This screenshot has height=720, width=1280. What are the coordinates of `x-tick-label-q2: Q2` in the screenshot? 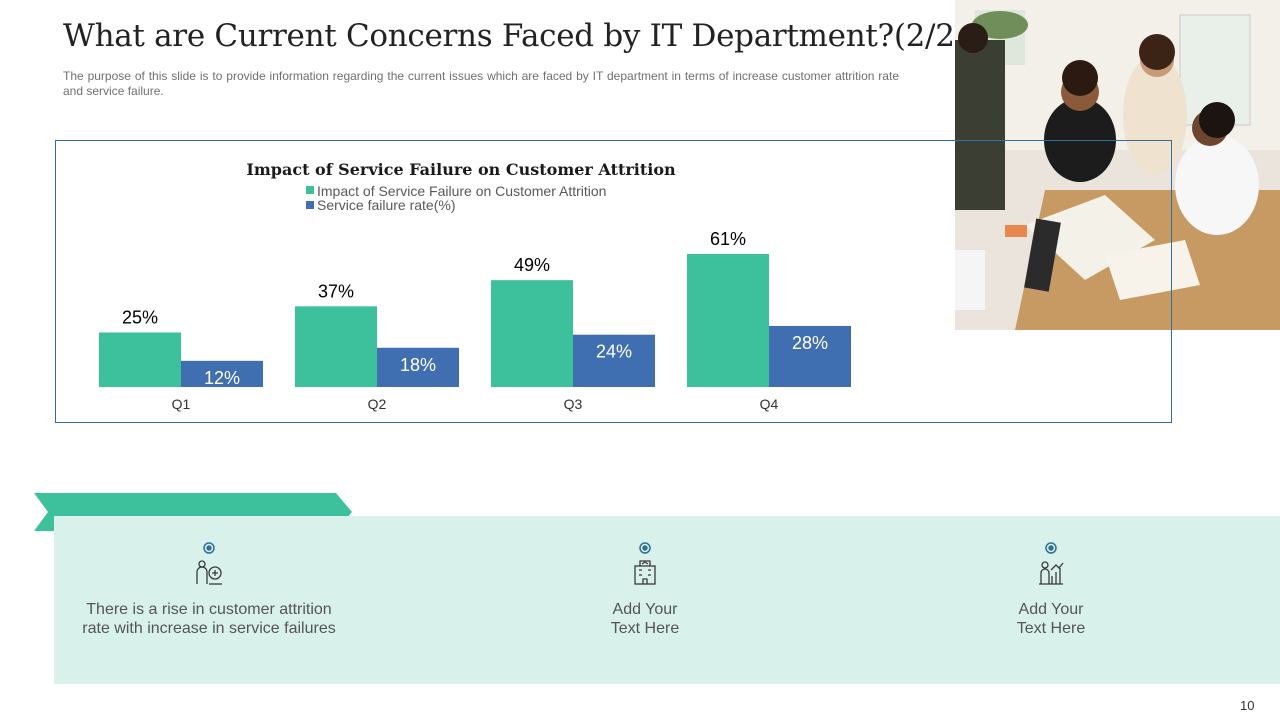 It's located at (377, 404).